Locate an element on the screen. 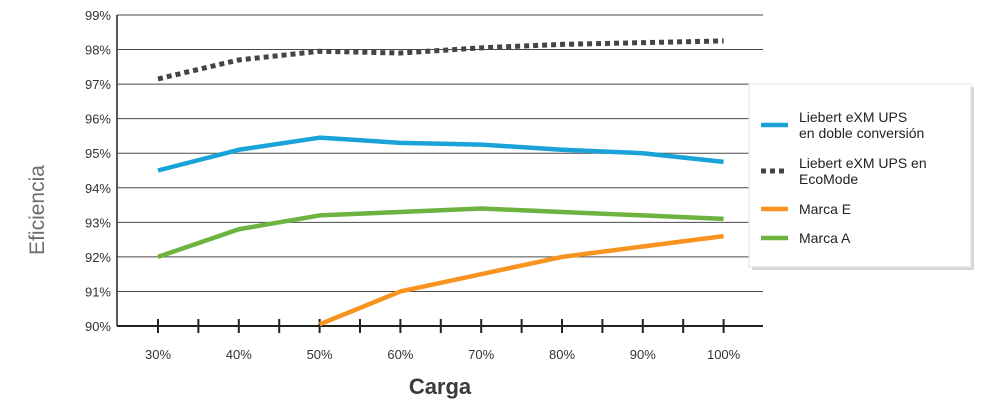 Image resolution: width=989 pixels, height=402 pixels. x-tick-label: 100% is located at coordinates (724, 354).